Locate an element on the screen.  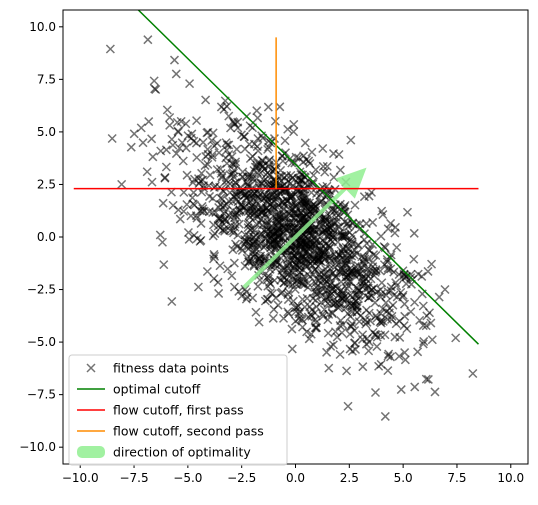
legend-label: flow cutoff, first pass is located at coordinates (178, 410).